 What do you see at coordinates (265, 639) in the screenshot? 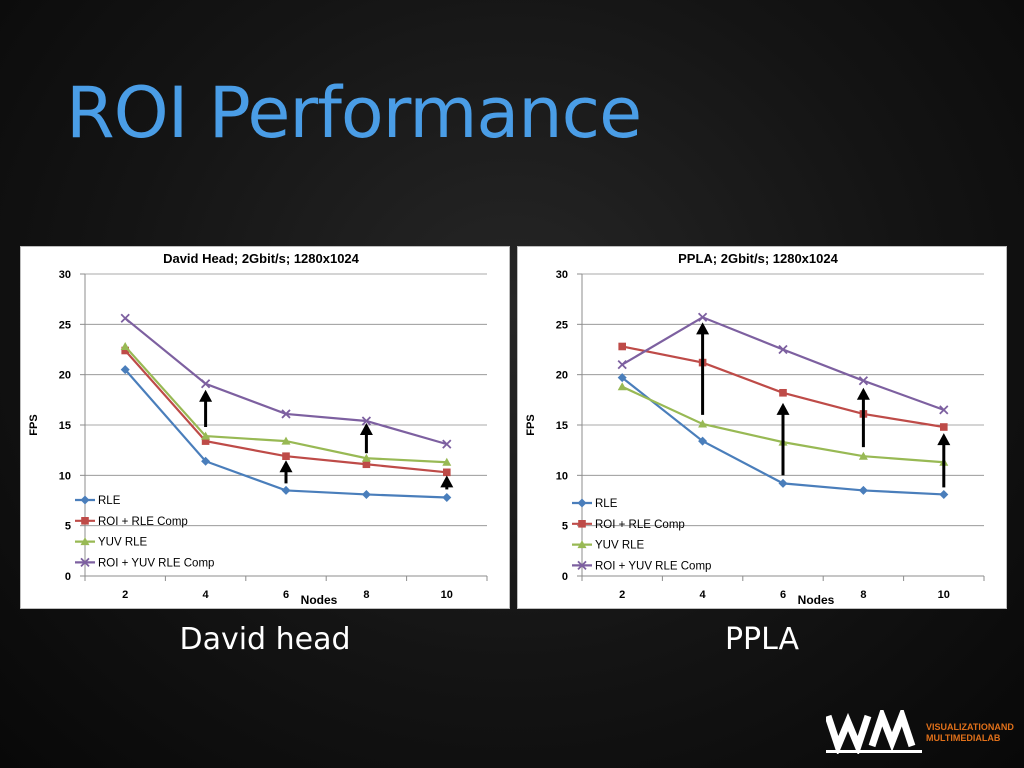
I see `caption-david-head: David head` at bounding box center [265, 639].